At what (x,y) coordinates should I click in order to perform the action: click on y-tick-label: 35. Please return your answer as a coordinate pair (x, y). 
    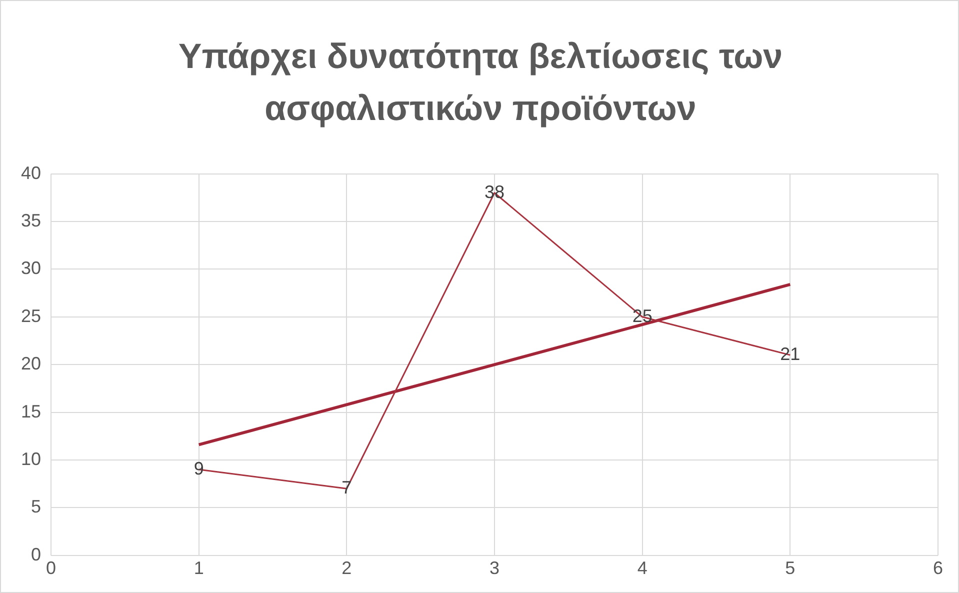
    Looking at the image, I should click on (31, 220).